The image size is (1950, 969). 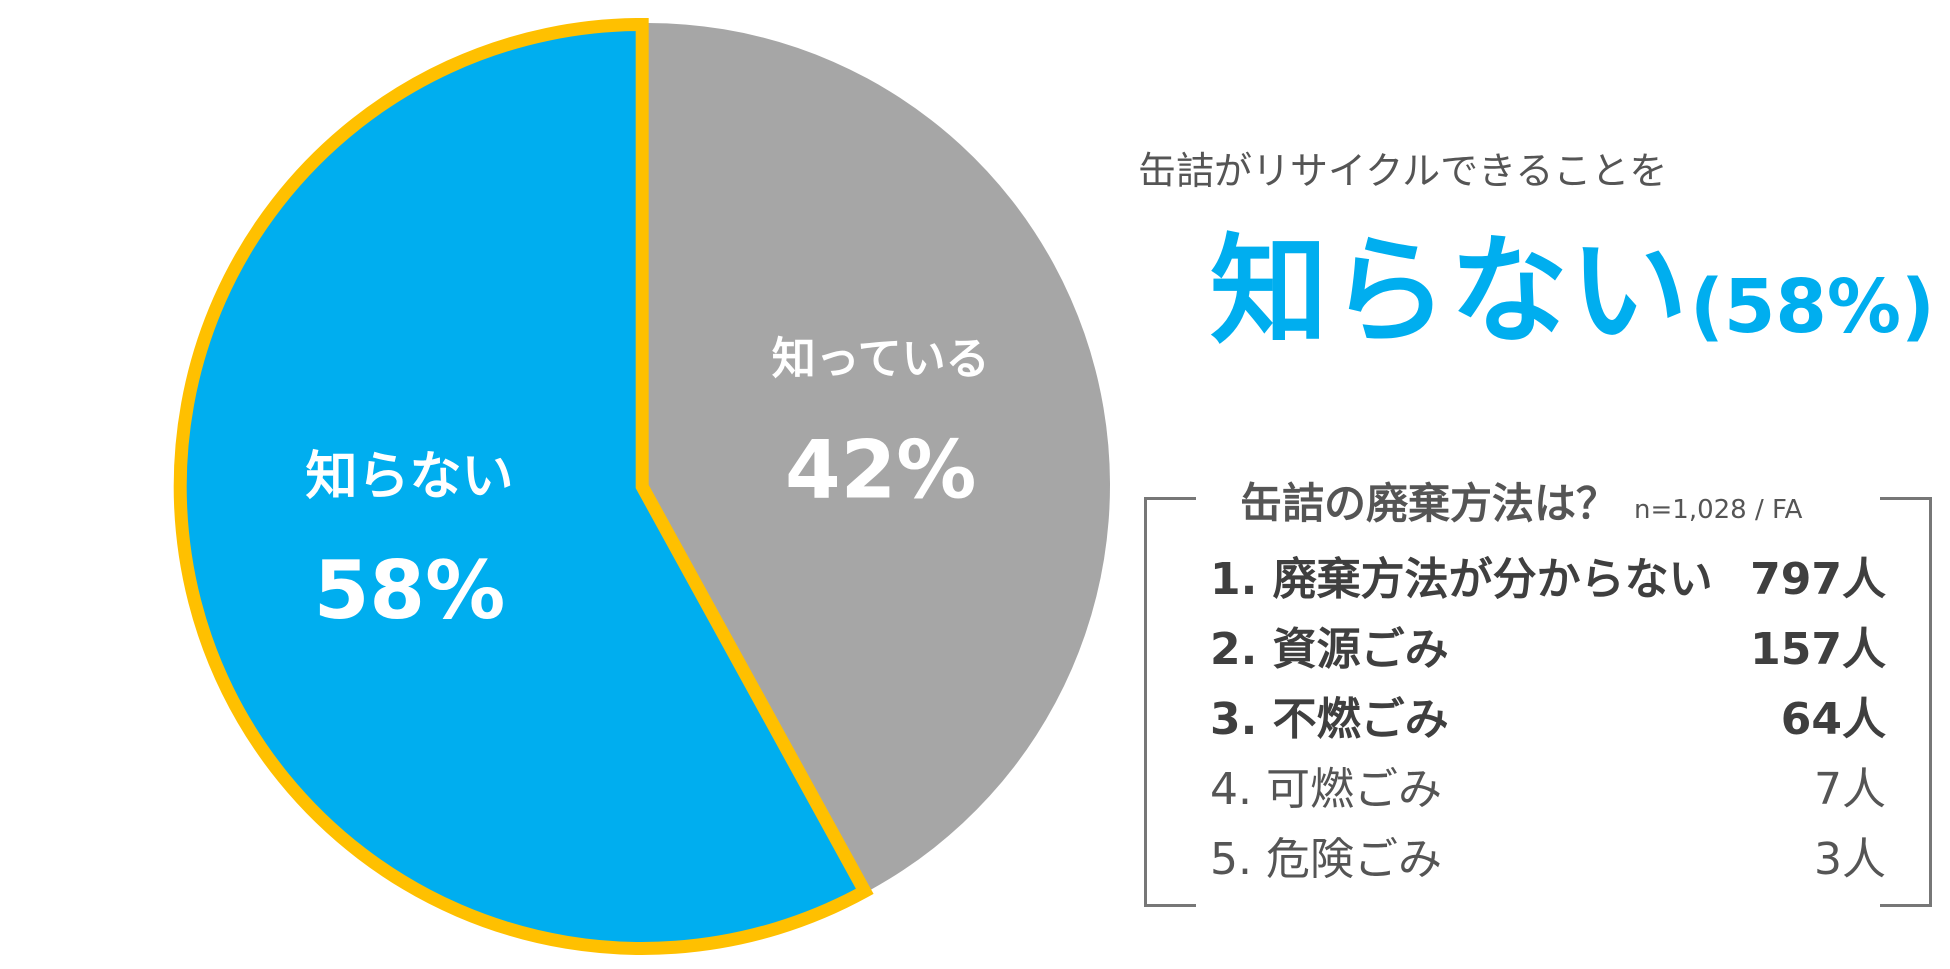 I want to click on rank-item: 4. 可燃ごみ 7人, so click(x=1548, y=785).